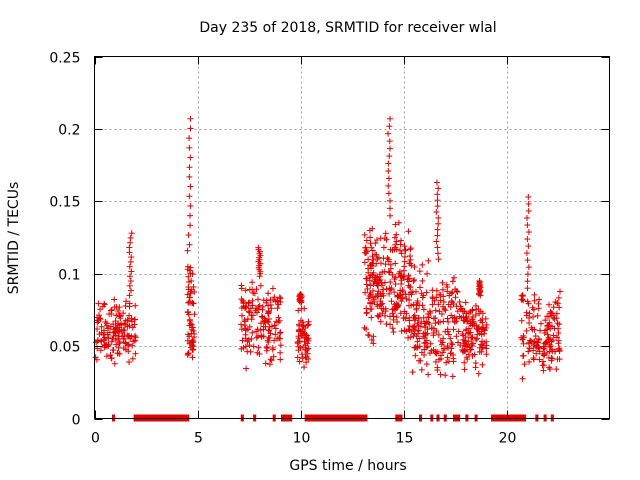 Image resolution: width=640 pixels, height=480 pixels. What do you see at coordinates (69, 276) in the screenshot?
I see `y-tick-label: 0.1` at bounding box center [69, 276].